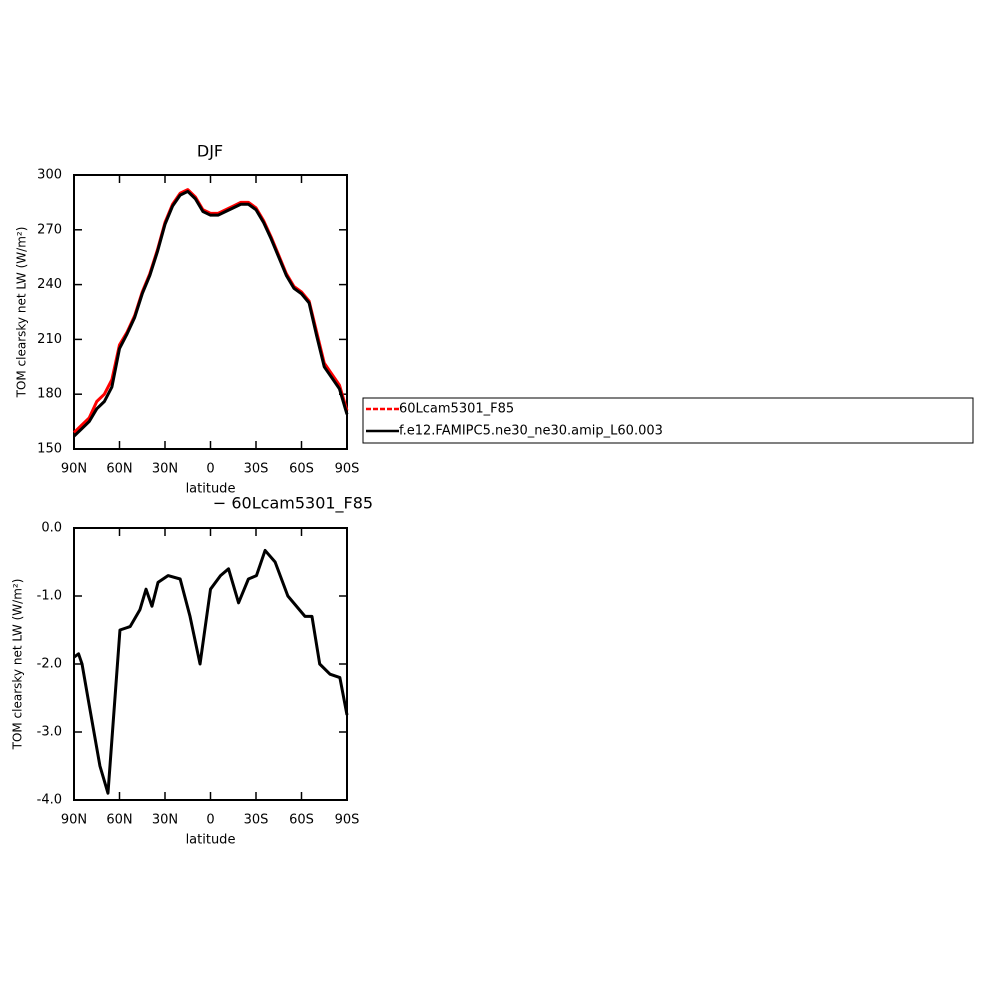 The height and width of the screenshot is (991, 989). I want to click on y-tick-label: -2.0, so click(49, 664).